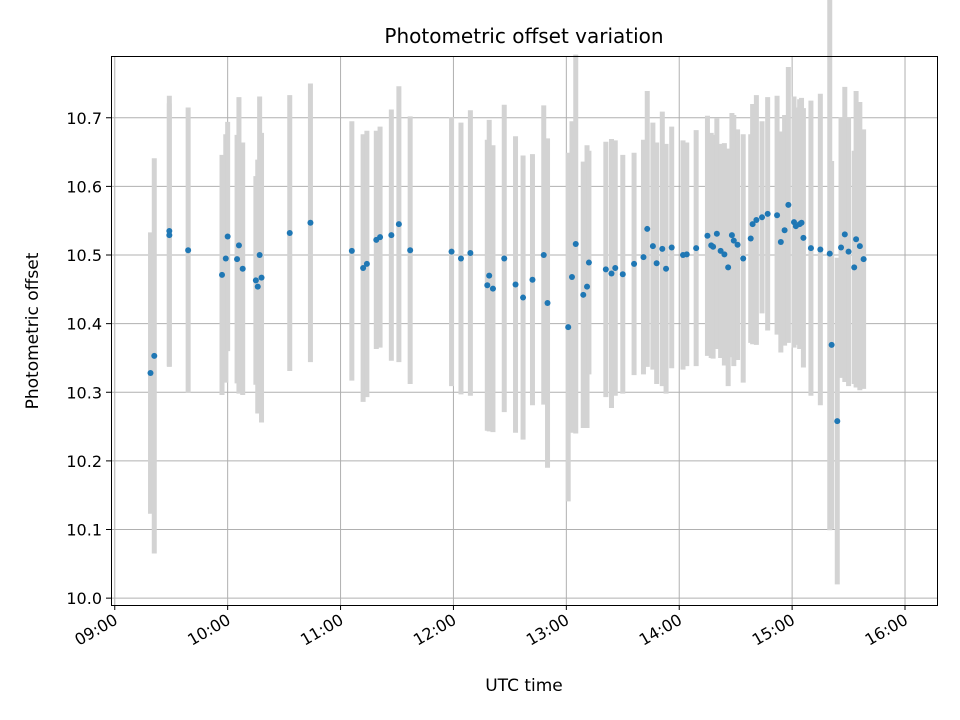 Image resolution: width=960 pixels, height=720 pixels. What do you see at coordinates (84, 324) in the screenshot?
I see `y-tick-label: 10.4` at bounding box center [84, 324].